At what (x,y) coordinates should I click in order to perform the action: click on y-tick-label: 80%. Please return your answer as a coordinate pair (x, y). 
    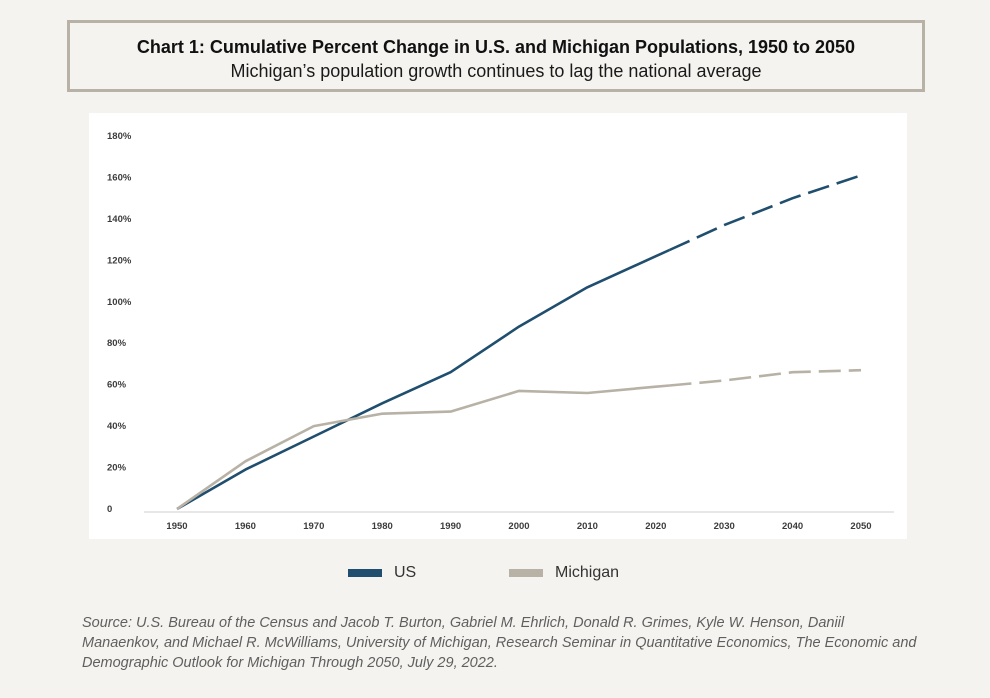
    Looking at the image, I should click on (117, 343).